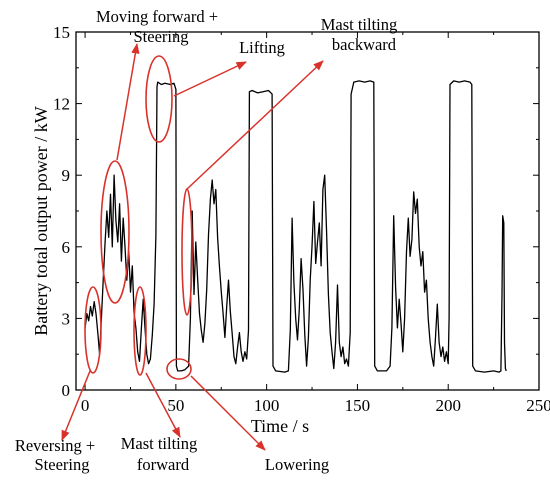 The height and width of the screenshot is (483, 550). Describe the element at coordinates (210, 79) in the screenshot. I see `lifting-arrow` at that location.